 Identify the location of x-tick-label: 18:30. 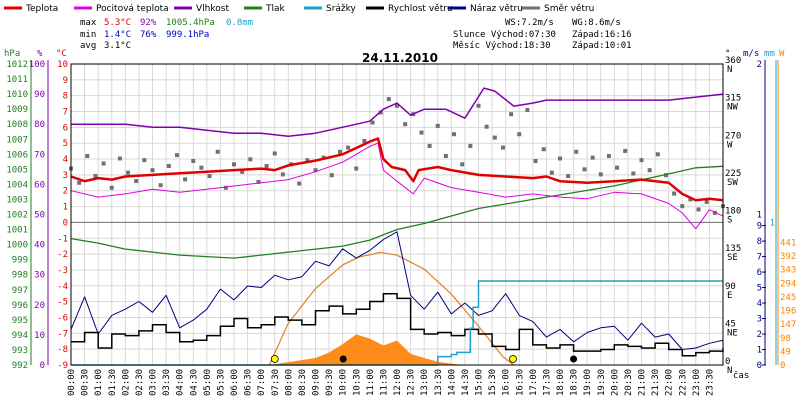
(575, 382).